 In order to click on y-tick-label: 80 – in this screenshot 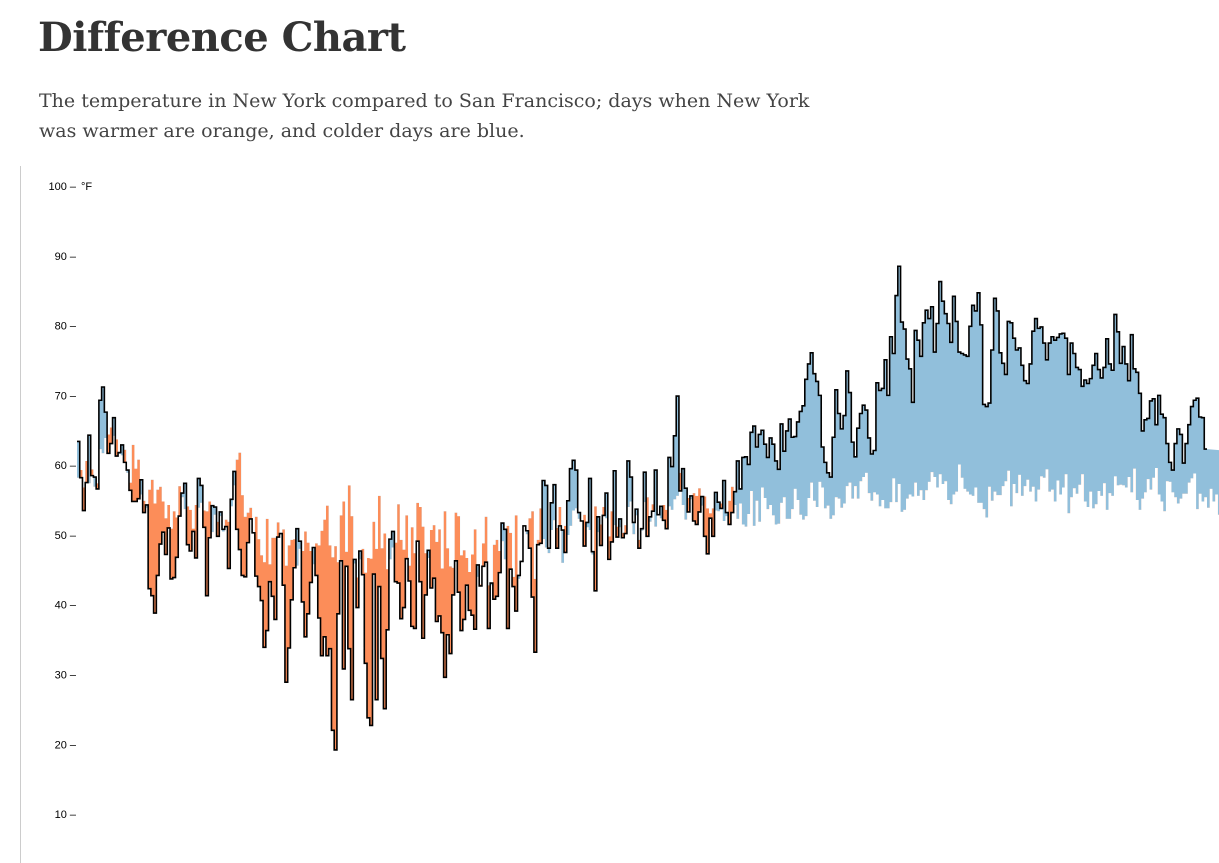, I will do `click(66, 327)`.